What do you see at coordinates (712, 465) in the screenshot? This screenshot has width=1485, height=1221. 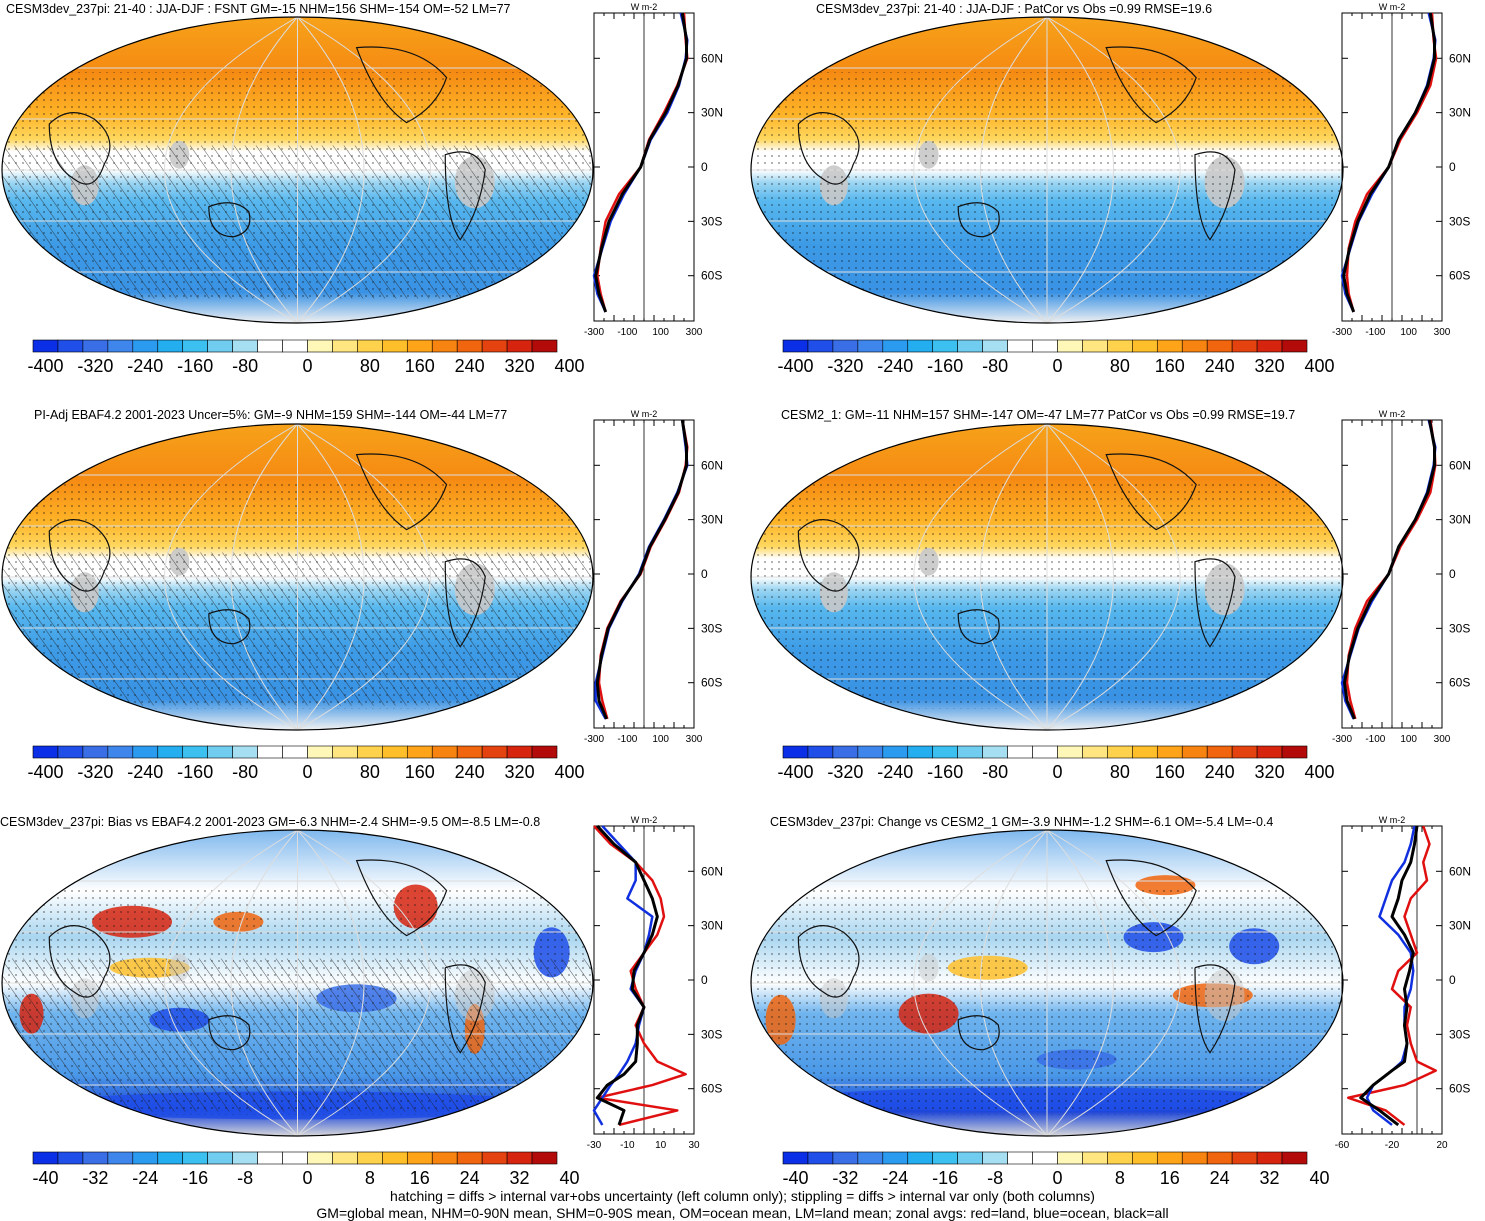 I see `lat-label: 60N` at bounding box center [712, 465].